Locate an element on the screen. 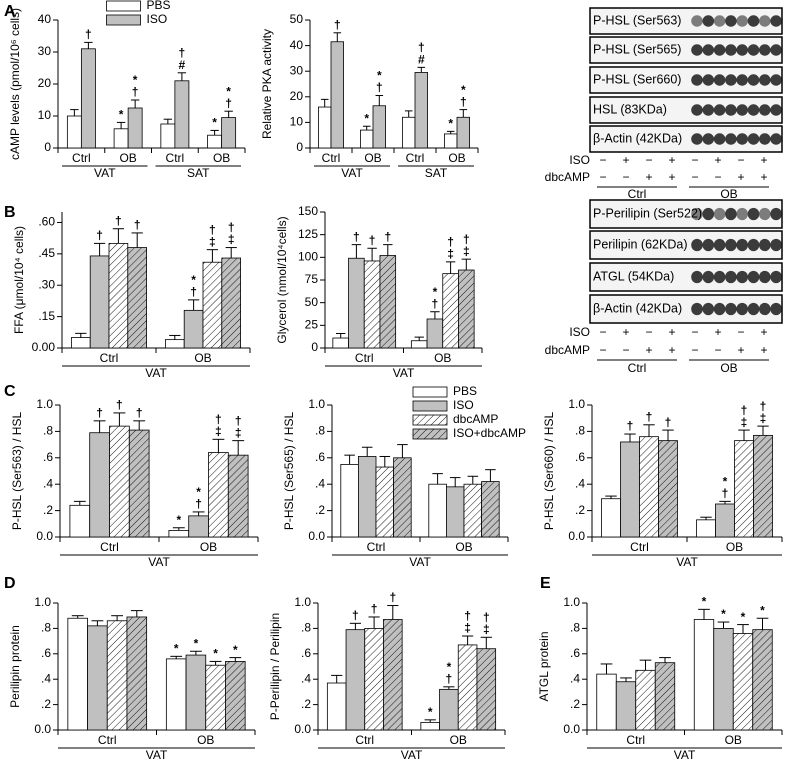  panel-letter: E is located at coordinates (545, 583).